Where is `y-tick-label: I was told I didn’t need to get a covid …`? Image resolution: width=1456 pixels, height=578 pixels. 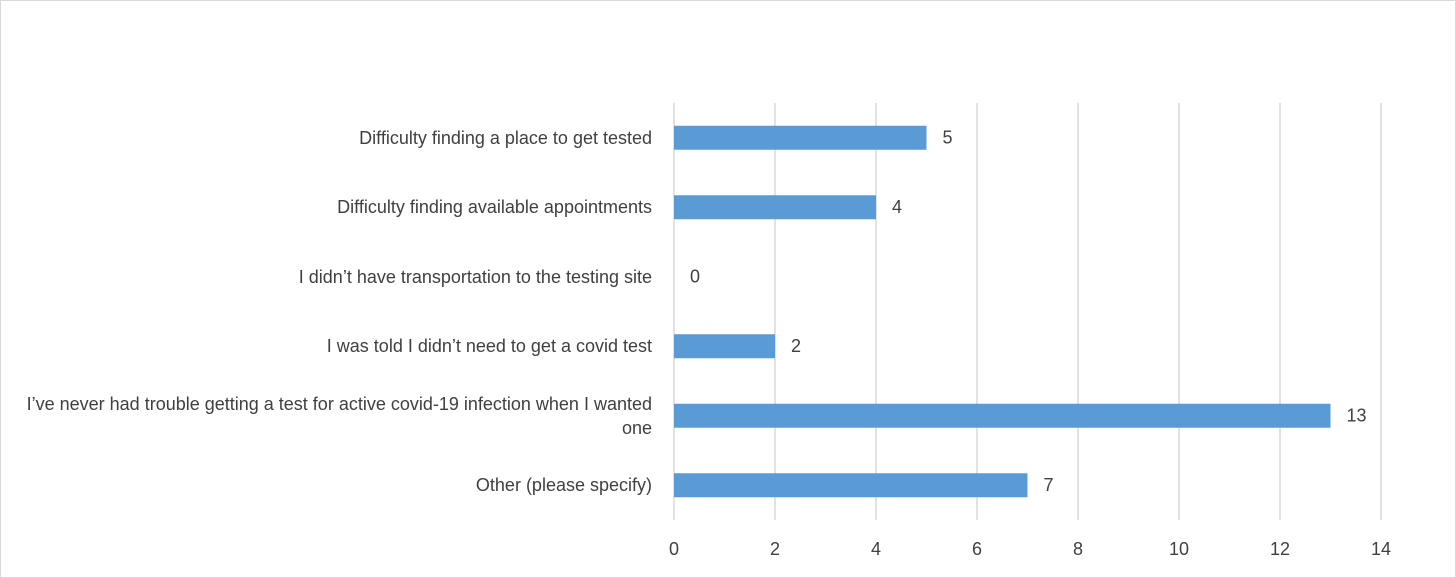
y-tick-label: I was told I didn’t need to get a covid … is located at coordinates (489, 346).